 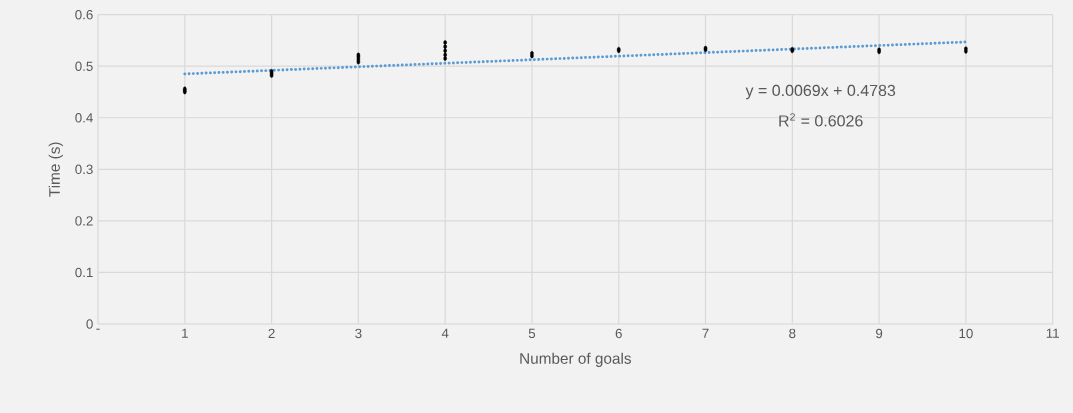 What do you see at coordinates (271, 333) in the screenshot?
I see `x-tick-label: 2` at bounding box center [271, 333].